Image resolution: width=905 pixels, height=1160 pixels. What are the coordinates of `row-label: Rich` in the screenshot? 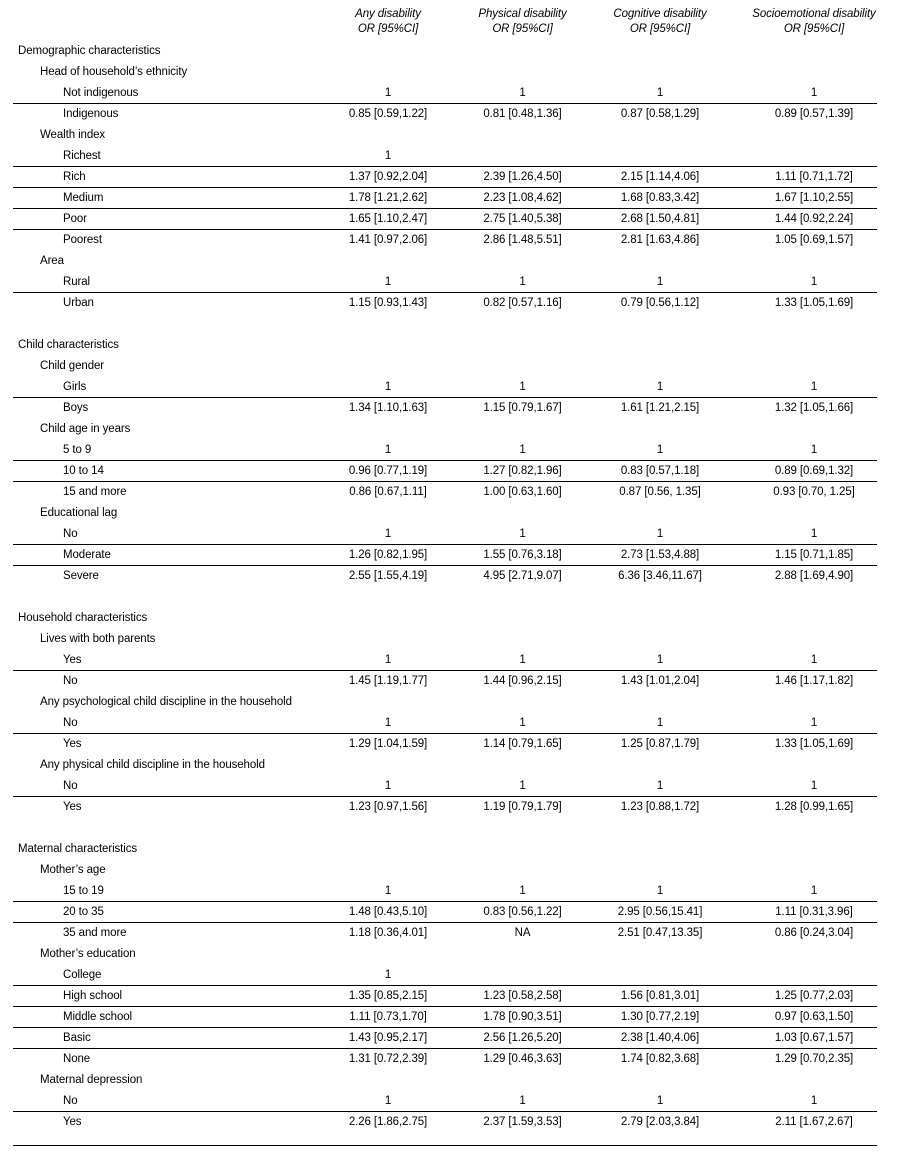 It's located at (74, 177).